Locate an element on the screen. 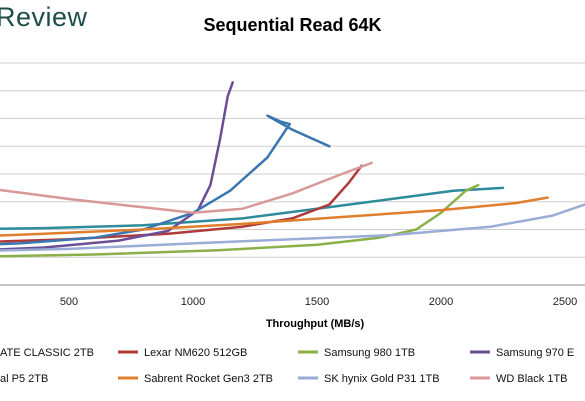  legend-label: Samsung 980 1TB is located at coordinates (369, 353).